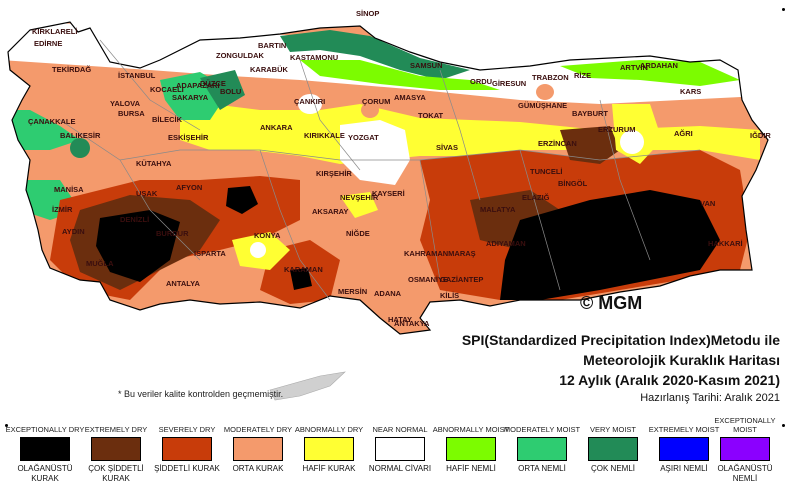 Image resolution: width=790 pixels, height=491 pixels. Describe the element at coordinates (509, 83) in the screenshot. I see `city-label: GİRESUN` at that location.